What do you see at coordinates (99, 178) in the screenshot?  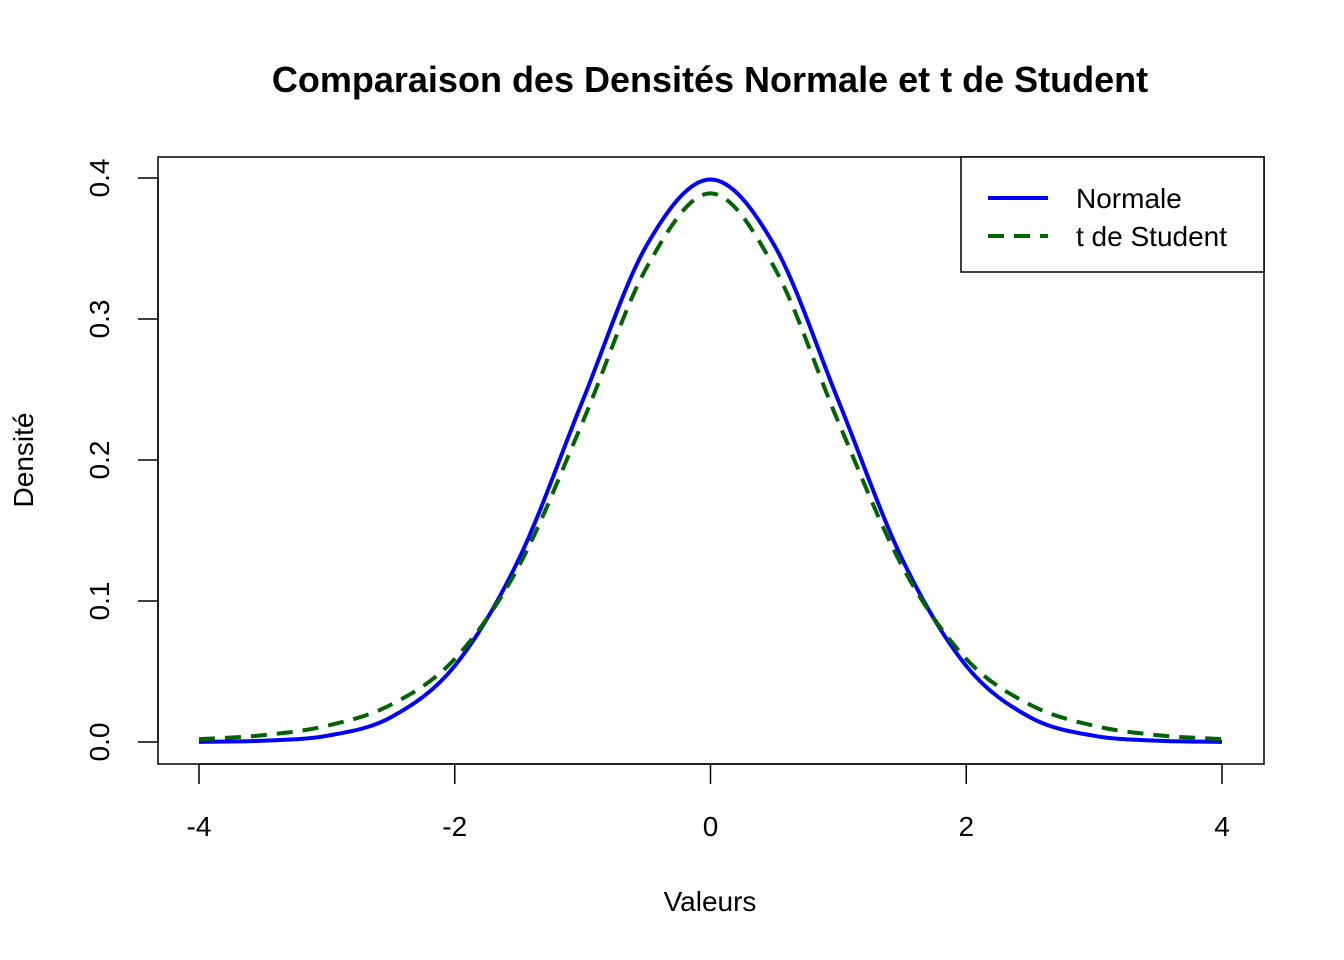 I see `y-tick-label: 0.4` at bounding box center [99, 178].